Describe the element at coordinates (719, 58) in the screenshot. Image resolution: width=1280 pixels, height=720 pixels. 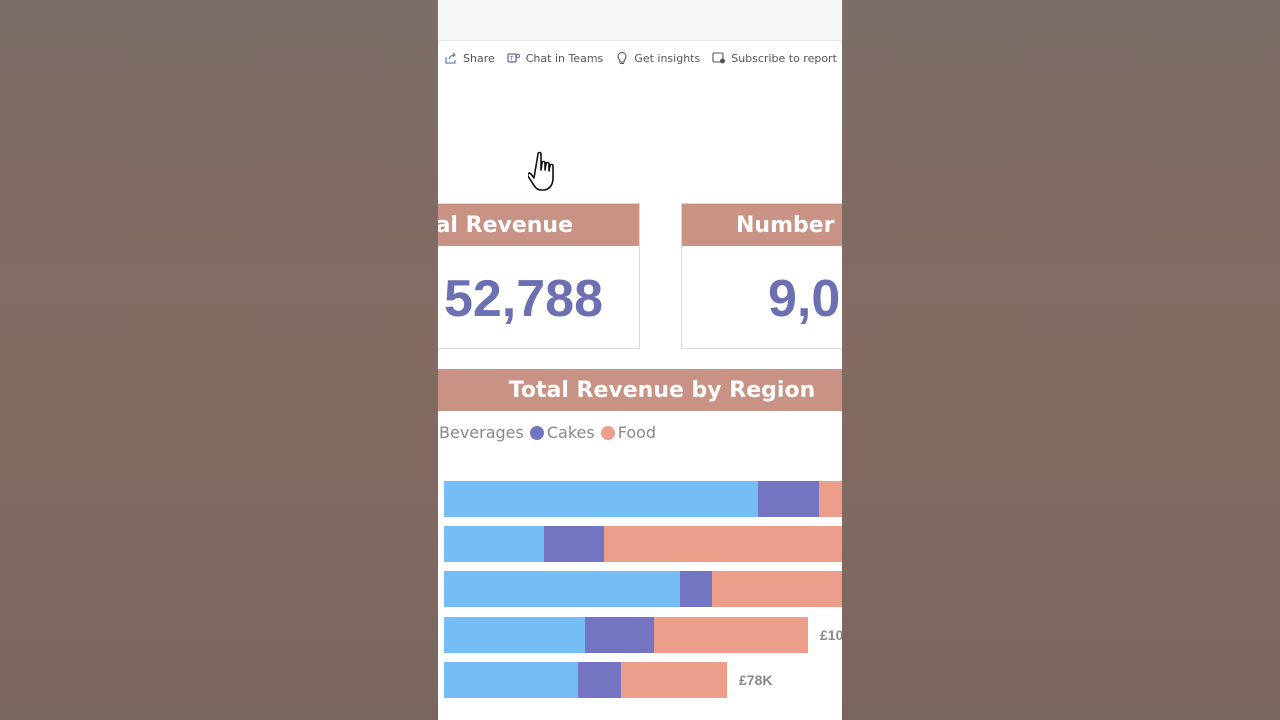
I see `subscribe-icon` at that location.